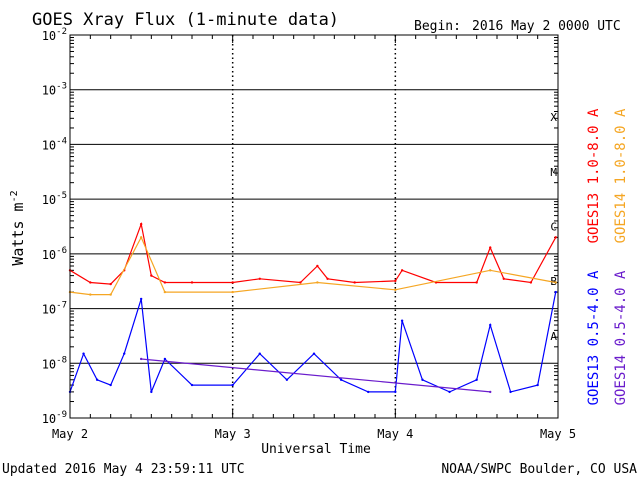  What do you see at coordinates (553, 172) in the screenshot?
I see `flare-class-label: M` at bounding box center [553, 172].